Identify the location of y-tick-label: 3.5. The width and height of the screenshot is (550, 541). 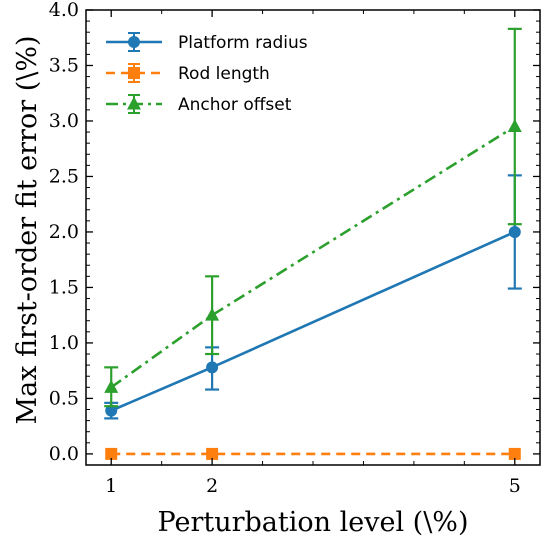
(64, 65).